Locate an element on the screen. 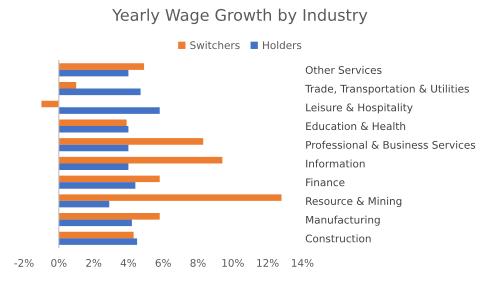 The height and width of the screenshot is (288, 480). y-tick-label: Finance is located at coordinates (325, 182).